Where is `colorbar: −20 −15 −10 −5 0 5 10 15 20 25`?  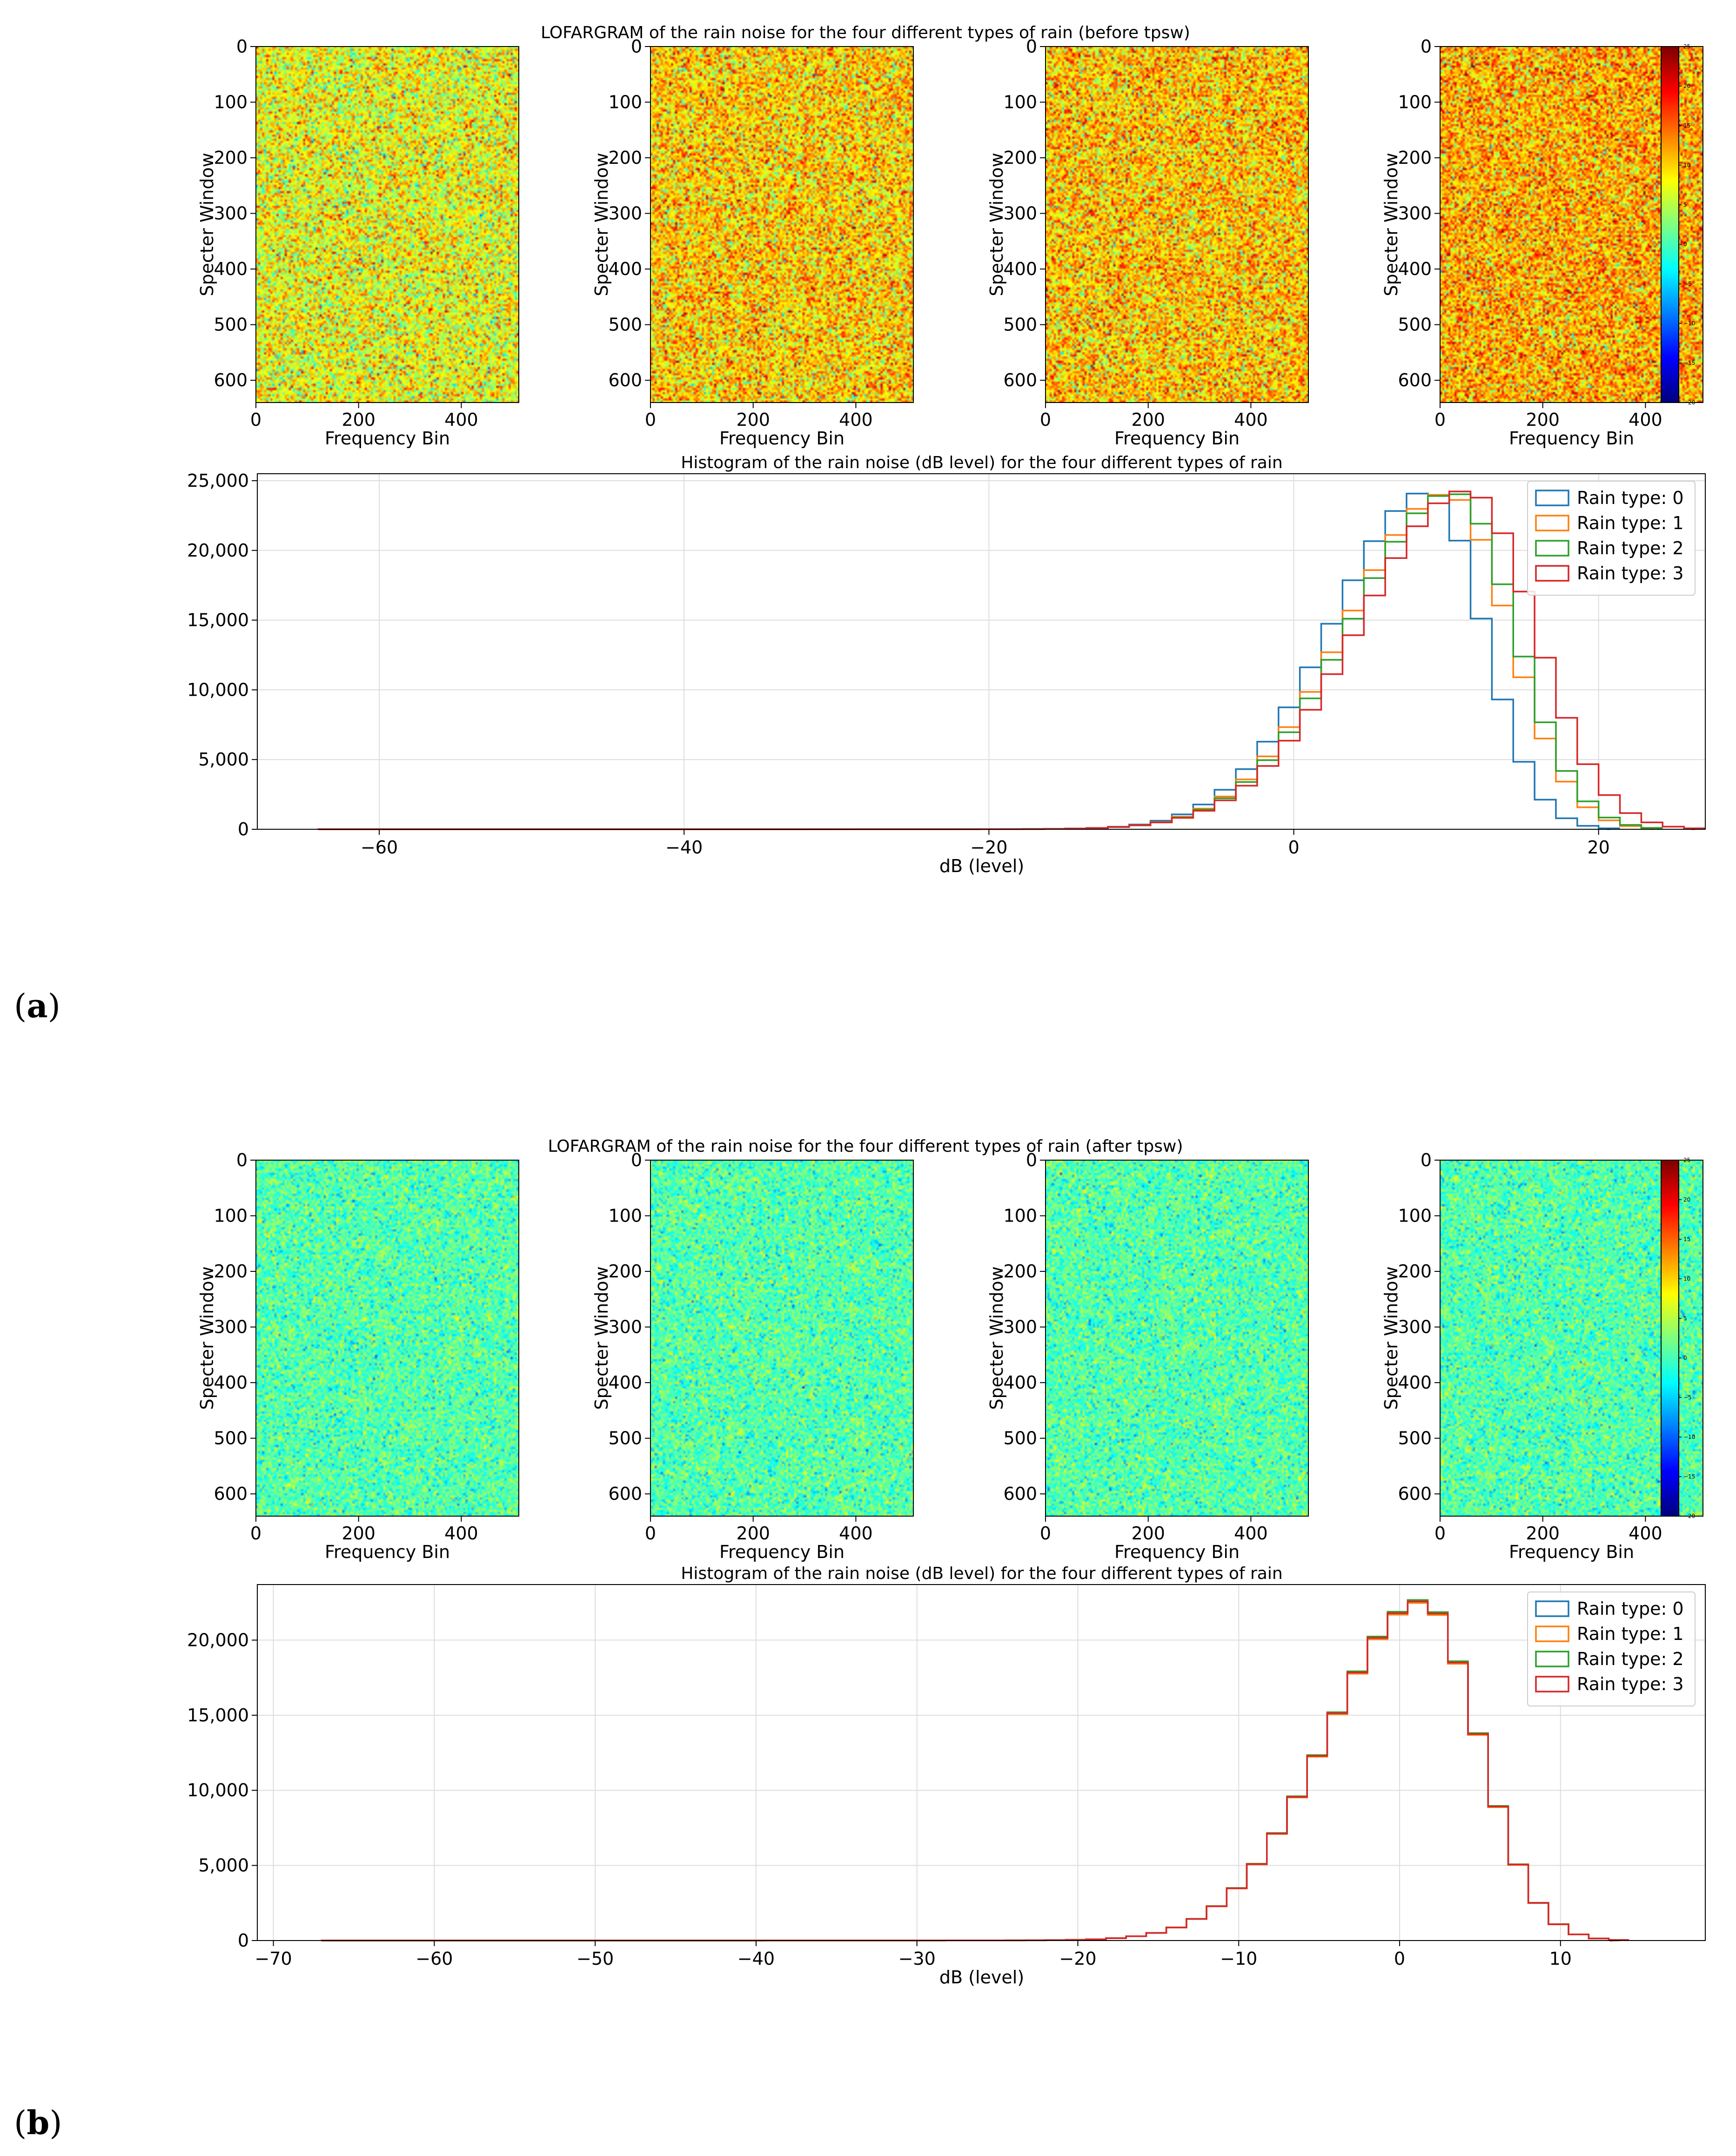
colorbar: −20 −15 −10 −5 0 5 10 15 20 25 is located at coordinates (1678, 1338).